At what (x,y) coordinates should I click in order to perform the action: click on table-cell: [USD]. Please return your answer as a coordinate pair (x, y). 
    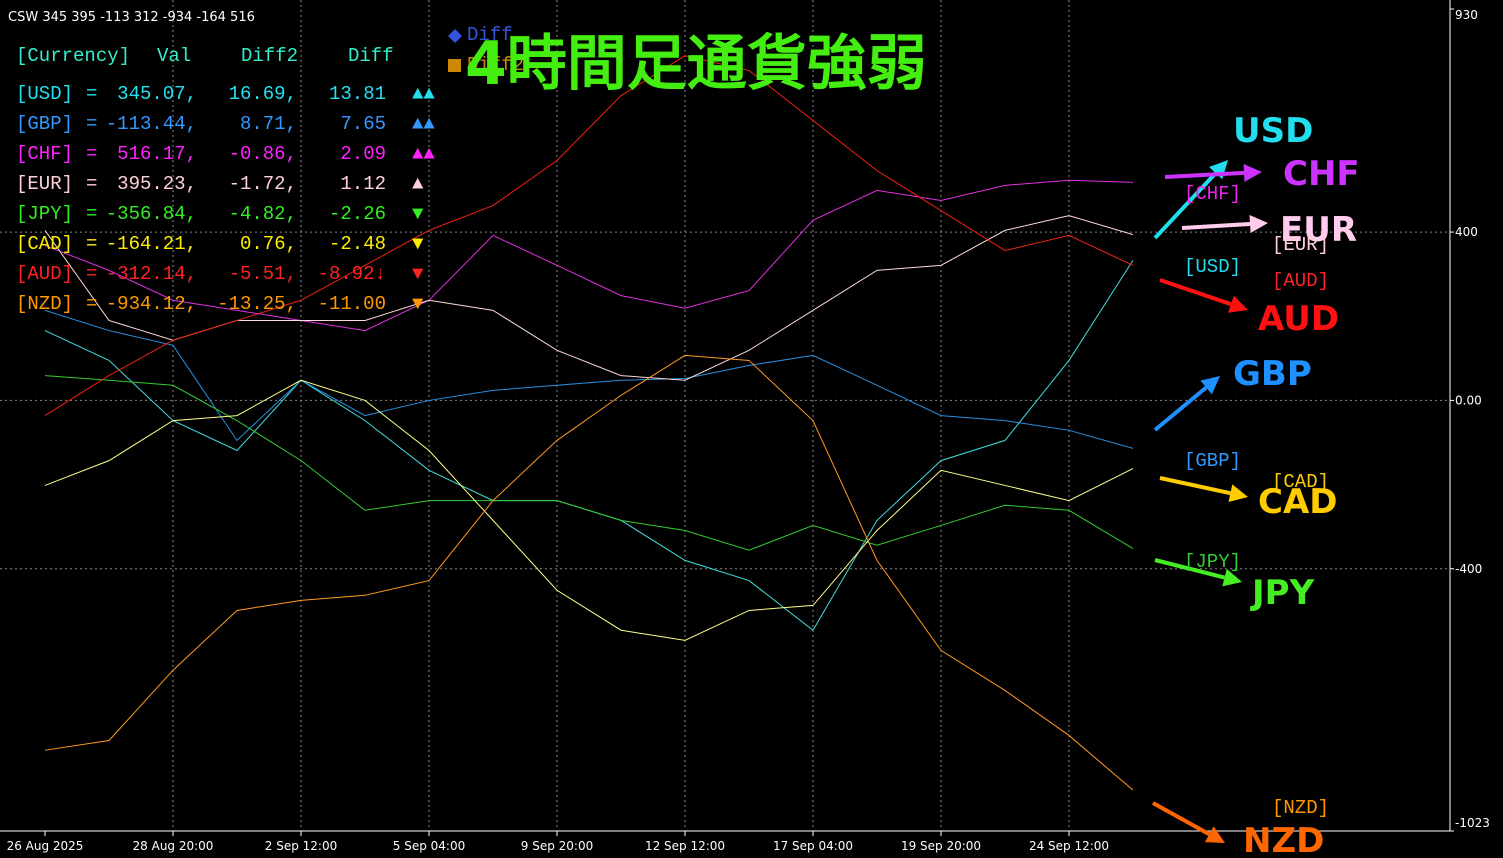
    Looking at the image, I should click on (44, 94).